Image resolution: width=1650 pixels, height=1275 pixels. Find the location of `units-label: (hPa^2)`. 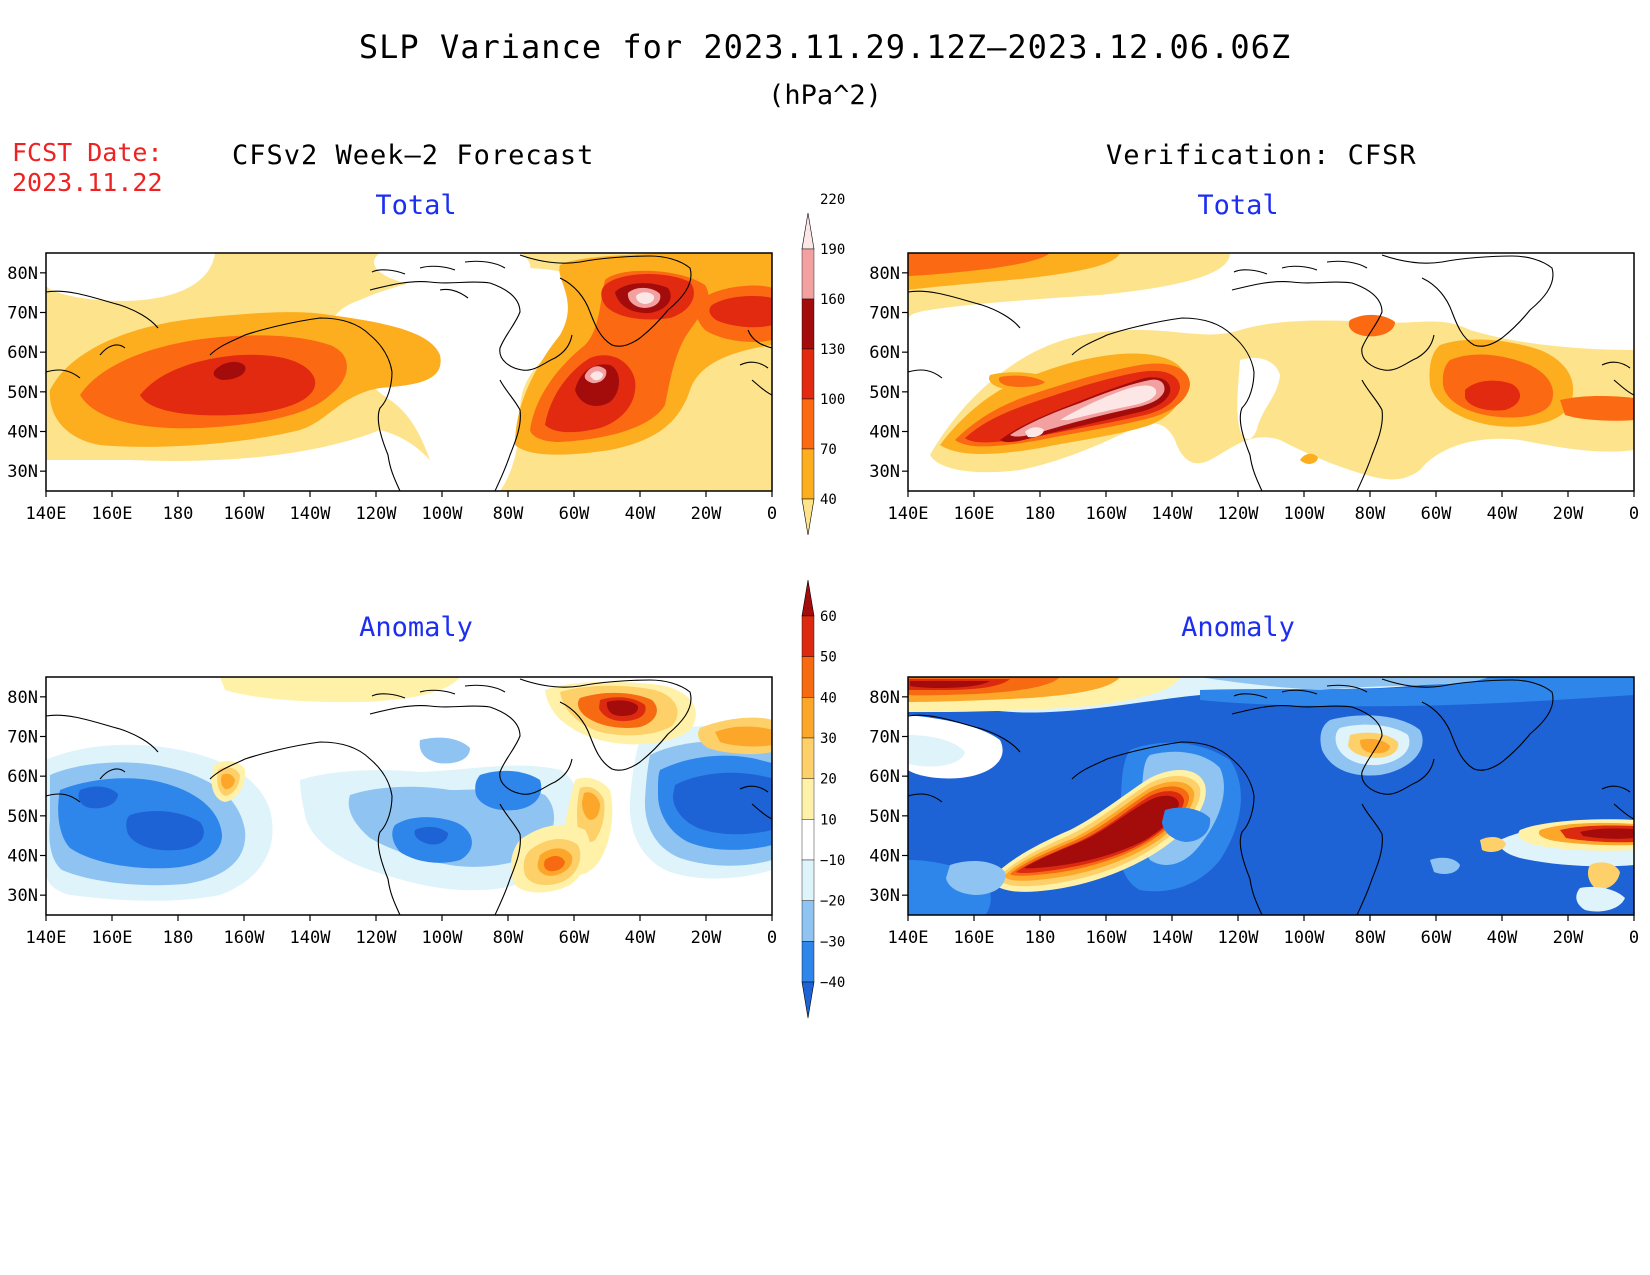

units-label: (hPa^2) is located at coordinates (825, 95).